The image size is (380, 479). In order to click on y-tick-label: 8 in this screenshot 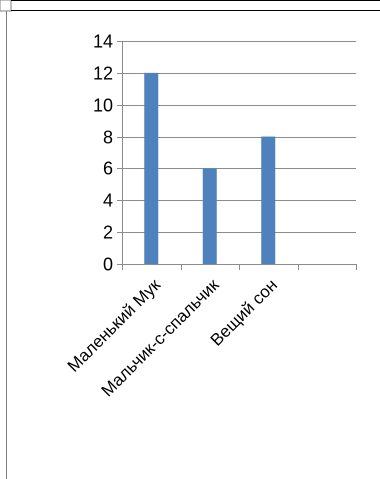, I will do `click(108, 138)`.